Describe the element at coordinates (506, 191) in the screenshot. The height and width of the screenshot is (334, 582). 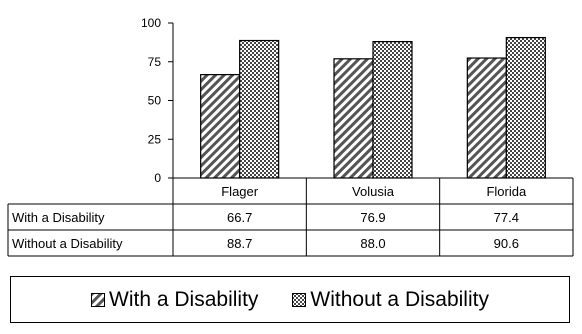
I see `x-category-label: Florida` at that location.